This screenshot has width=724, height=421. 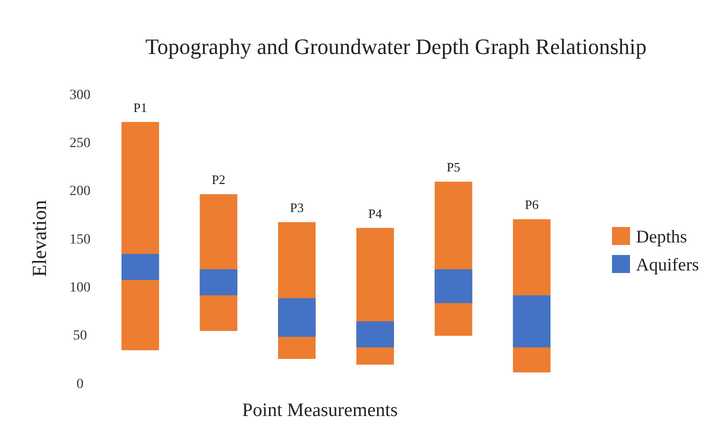 What do you see at coordinates (320, 410) in the screenshot?
I see `x-axis-title: Point Measurements` at bounding box center [320, 410].